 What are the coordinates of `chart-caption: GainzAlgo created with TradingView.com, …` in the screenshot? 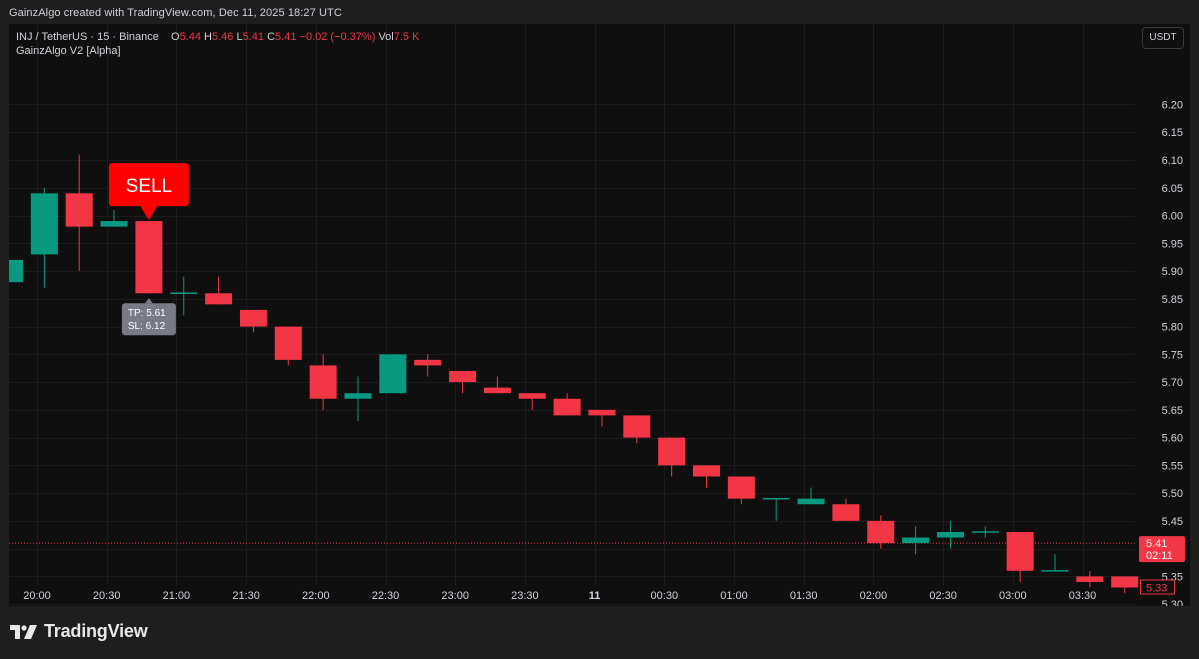 It's located at (175, 13).